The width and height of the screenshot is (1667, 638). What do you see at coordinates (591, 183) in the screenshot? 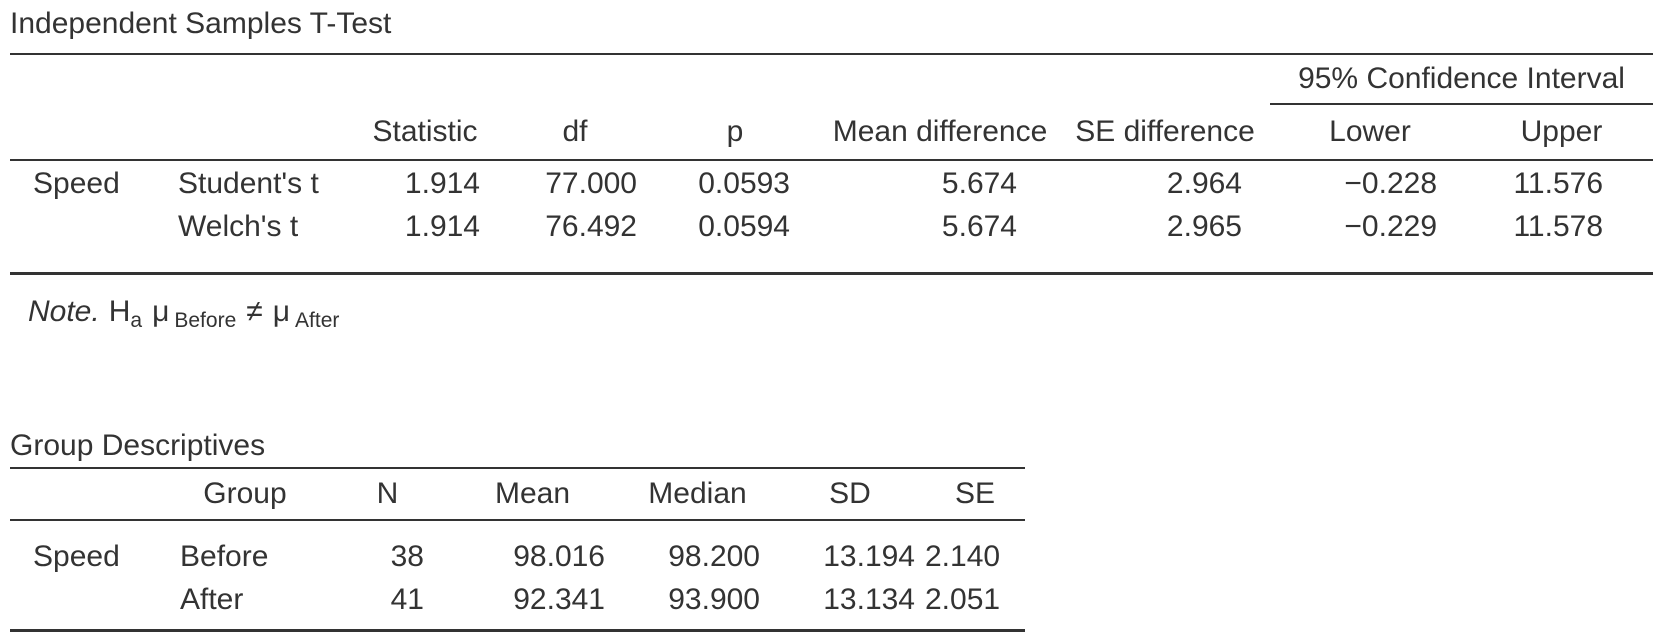
I see `cell-df: 77.000` at bounding box center [591, 183].